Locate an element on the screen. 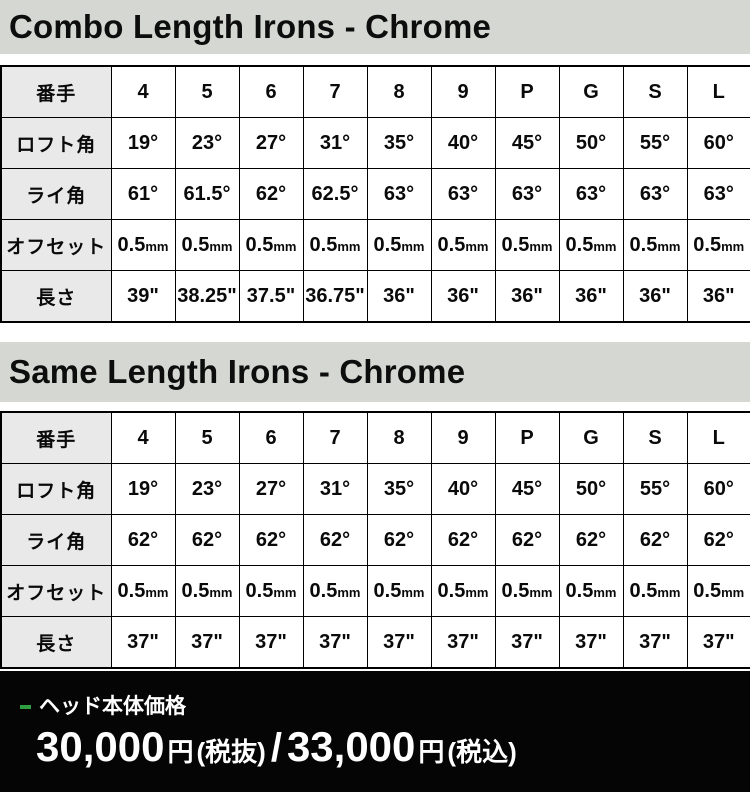 This screenshot has width=750, height=796. price-label: ヘッド本体価格 is located at coordinates (112, 706).